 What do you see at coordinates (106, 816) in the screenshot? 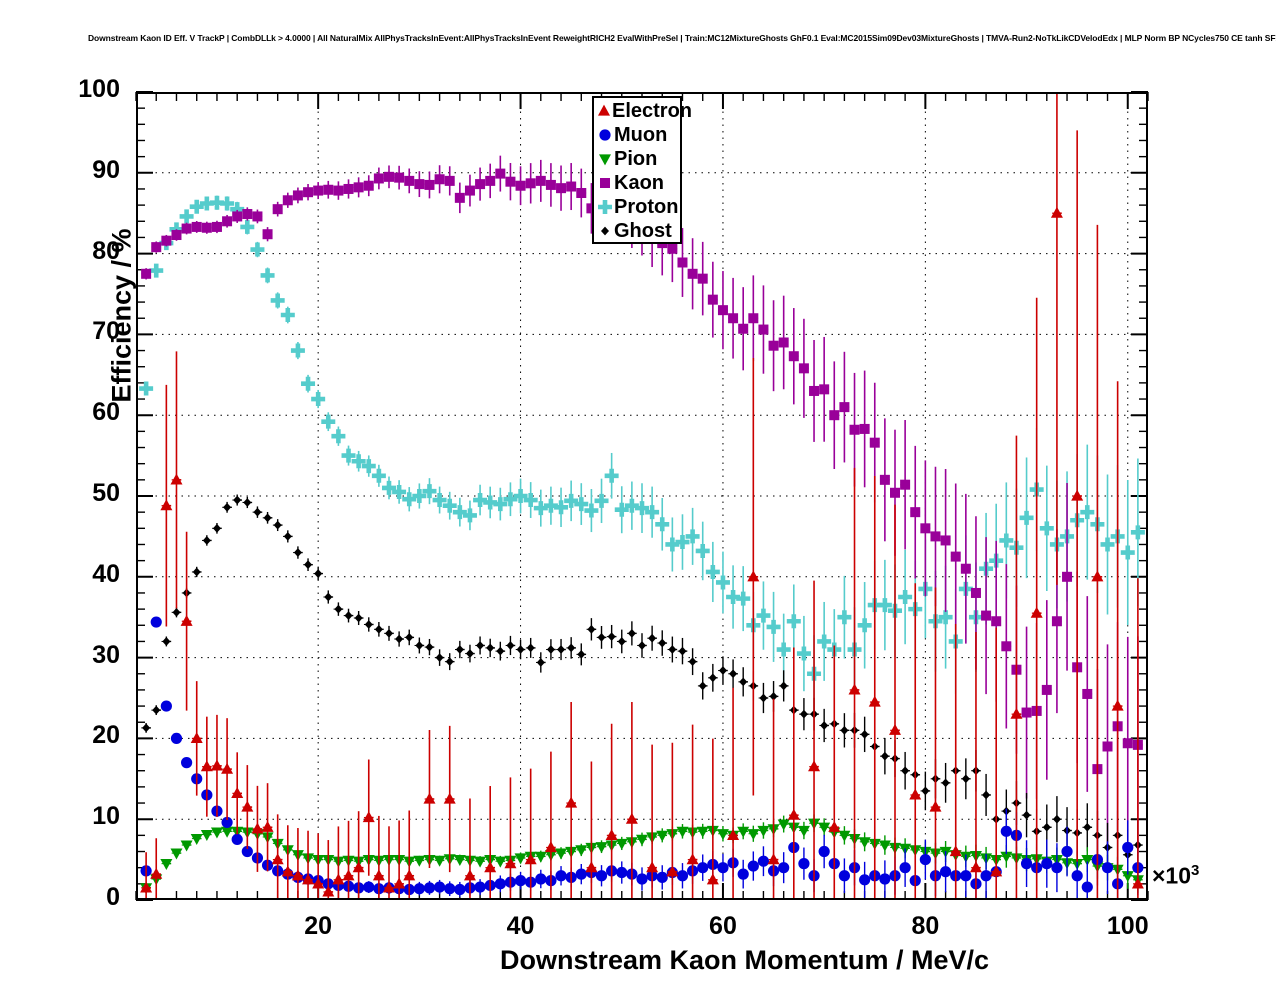
I see `y-tick-label: 10` at bounding box center [106, 816].